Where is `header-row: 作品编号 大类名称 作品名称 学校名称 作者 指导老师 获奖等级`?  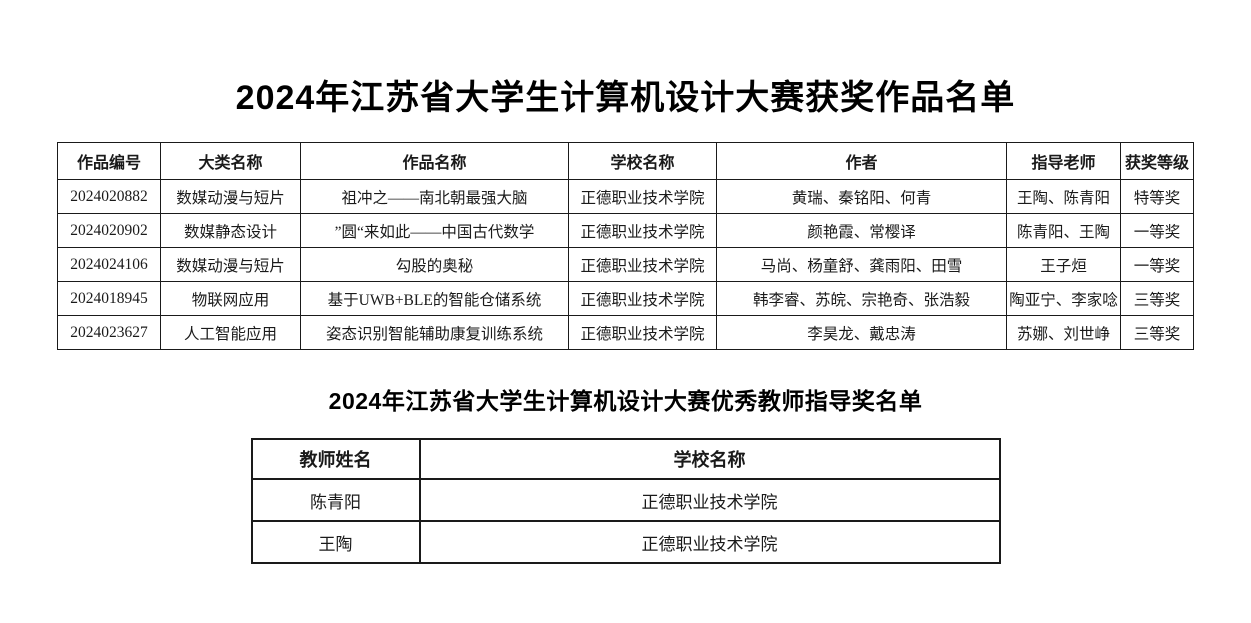 header-row: 作品编号 大类名称 作品名称 学校名称 作者 指导老师 获奖等级 is located at coordinates (625, 161).